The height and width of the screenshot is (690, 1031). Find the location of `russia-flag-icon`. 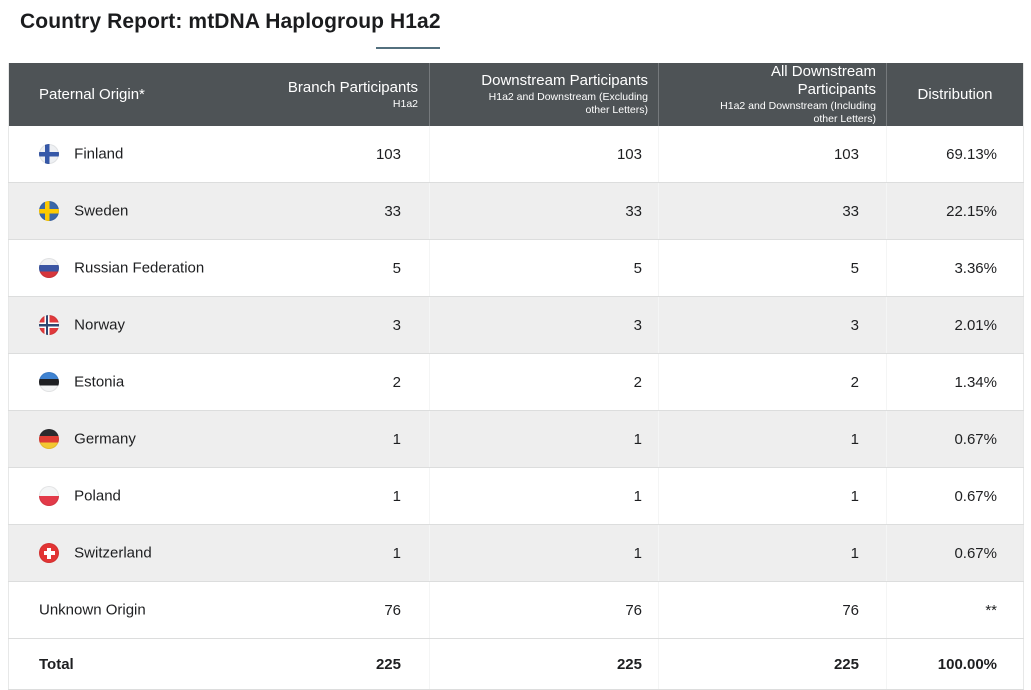

russia-flag-icon is located at coordinates (49, 268).